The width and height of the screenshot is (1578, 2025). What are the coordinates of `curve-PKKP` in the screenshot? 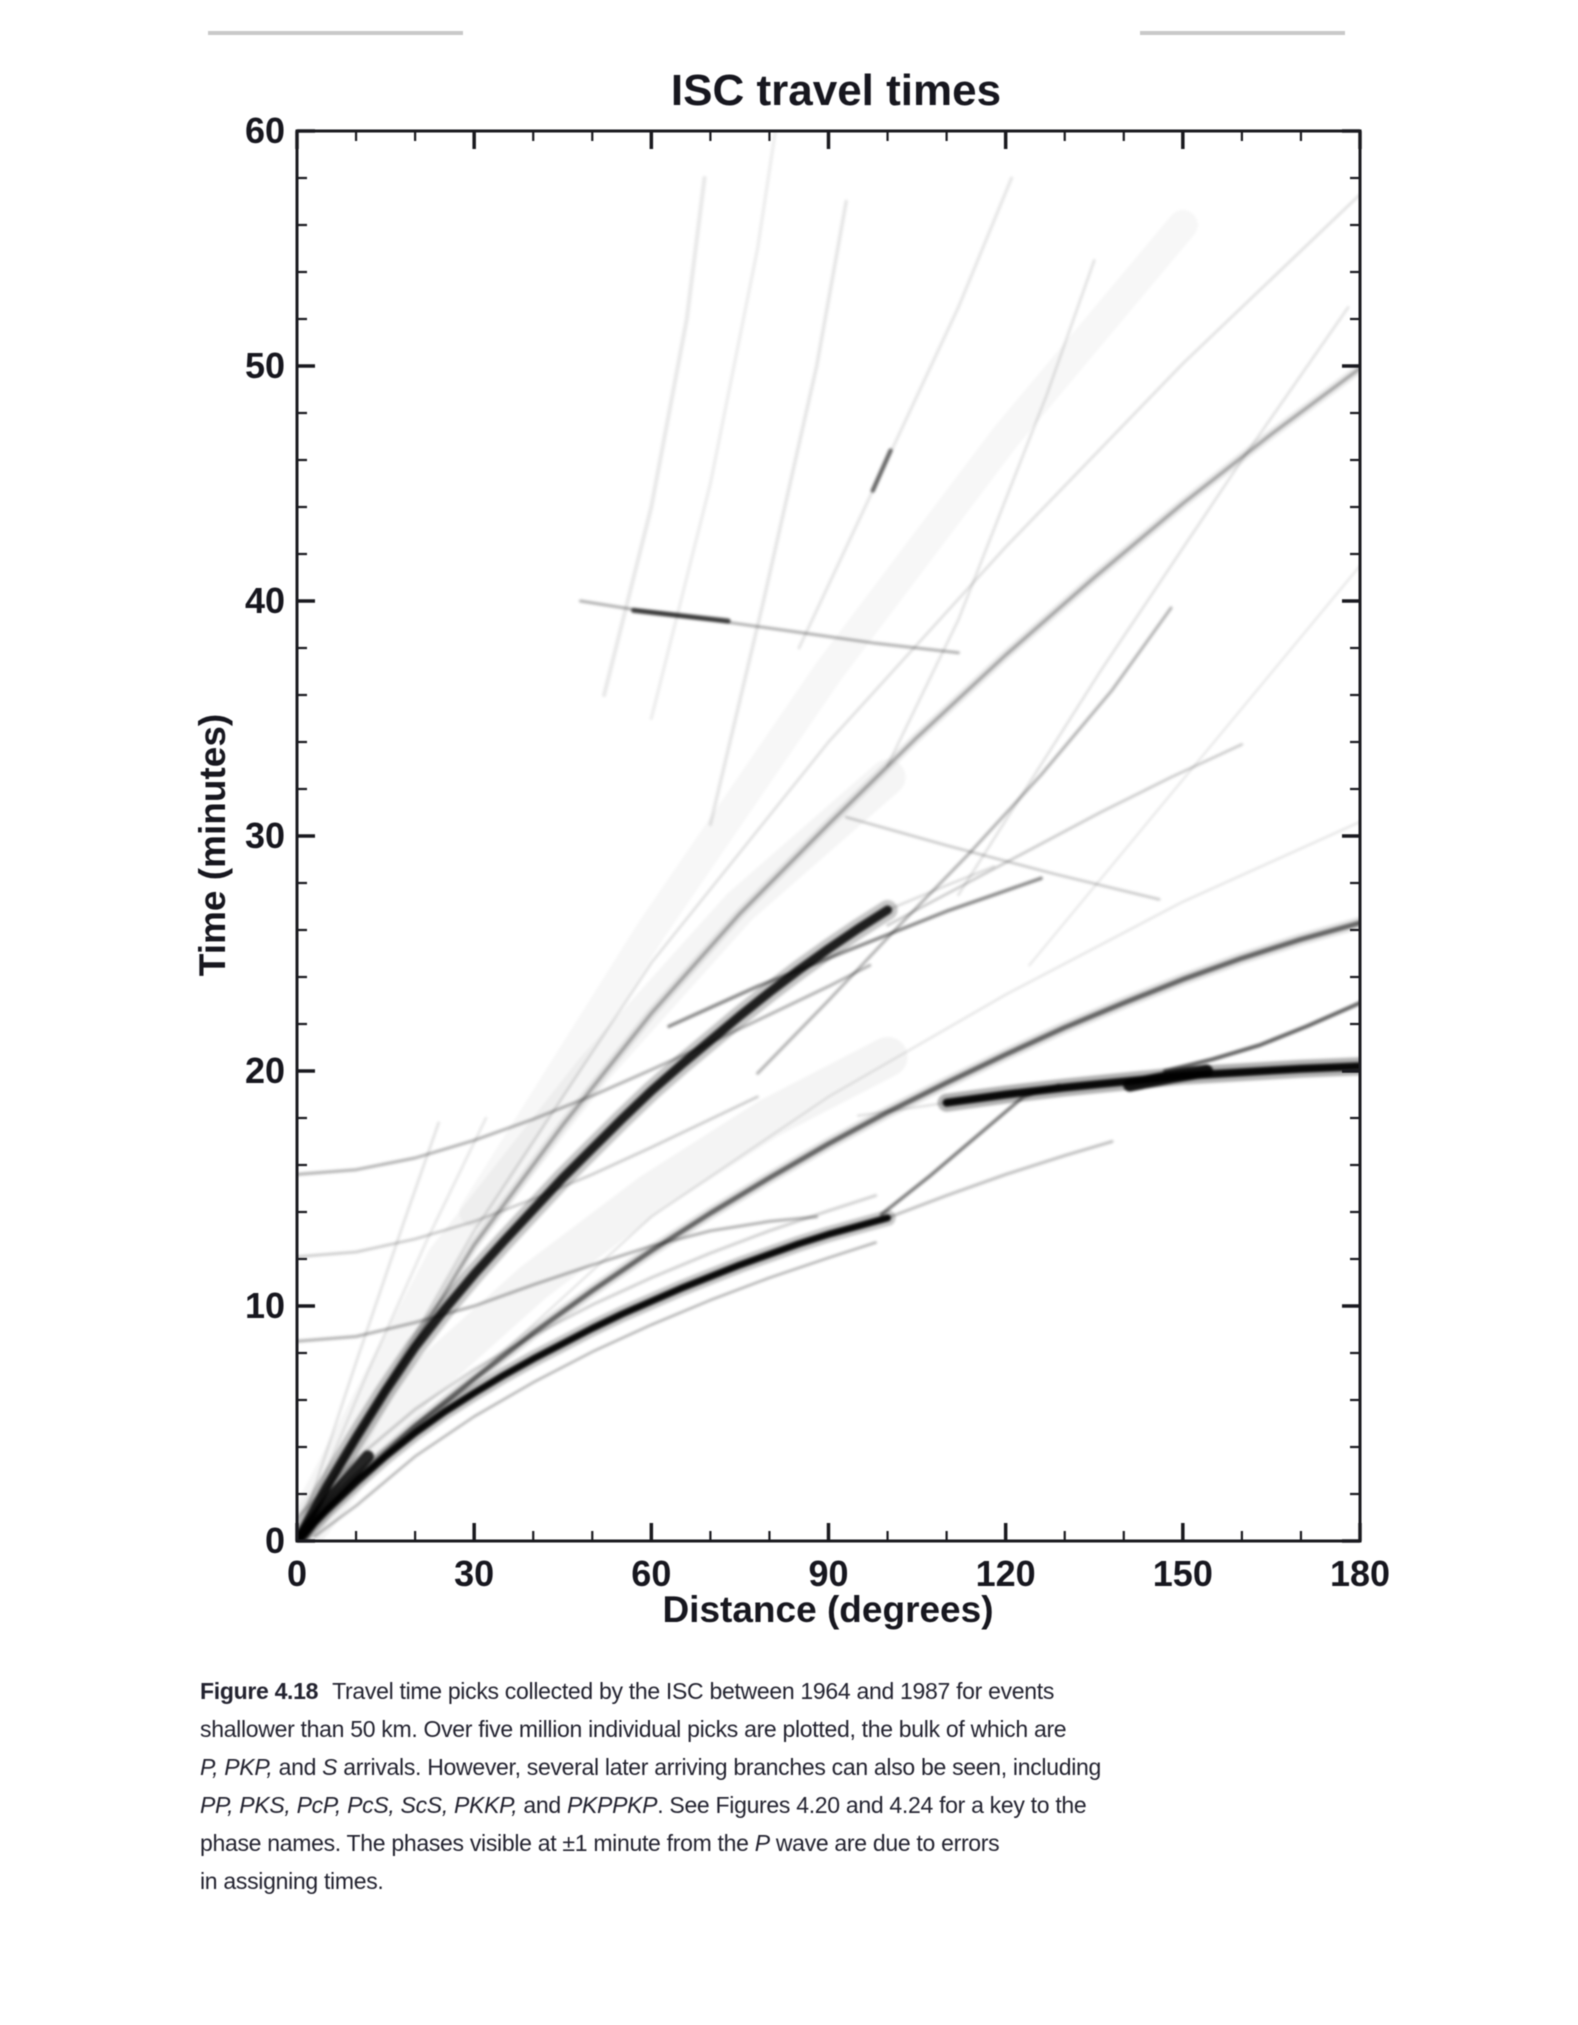 It's located at (1002, 858).